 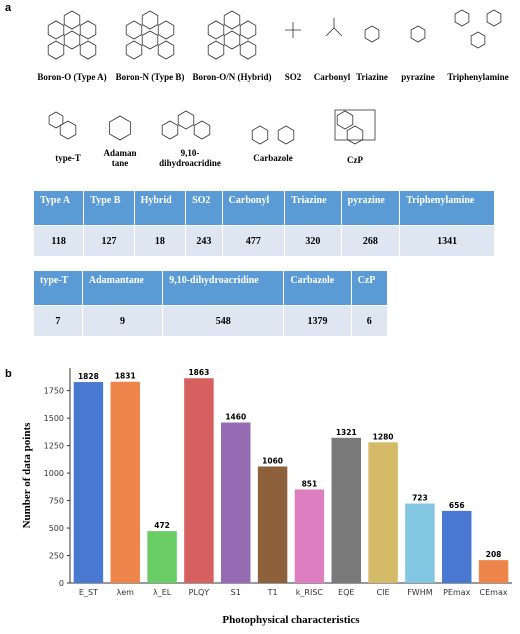 What do you see at coordinates (494, 592) in the screenshot?
I see `x-tick-label: CEmax` at bounding box center [494, 592].